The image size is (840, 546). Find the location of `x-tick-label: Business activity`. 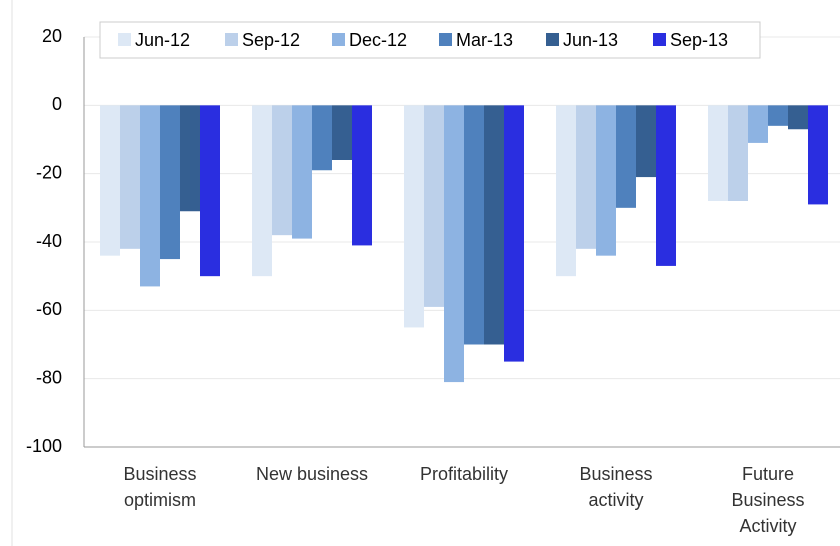

x-tick-label: Business activity is located at coordinates (616, 487).